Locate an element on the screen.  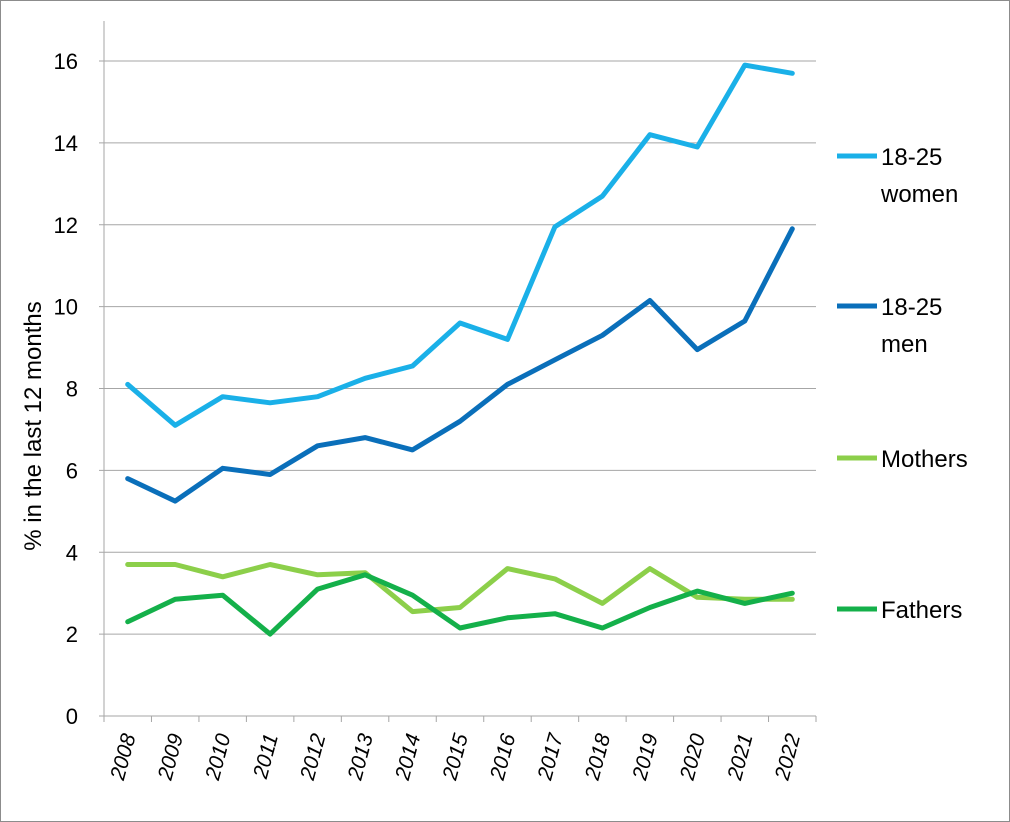
y-tick-label: 0 is located at coordinates (72, 716).